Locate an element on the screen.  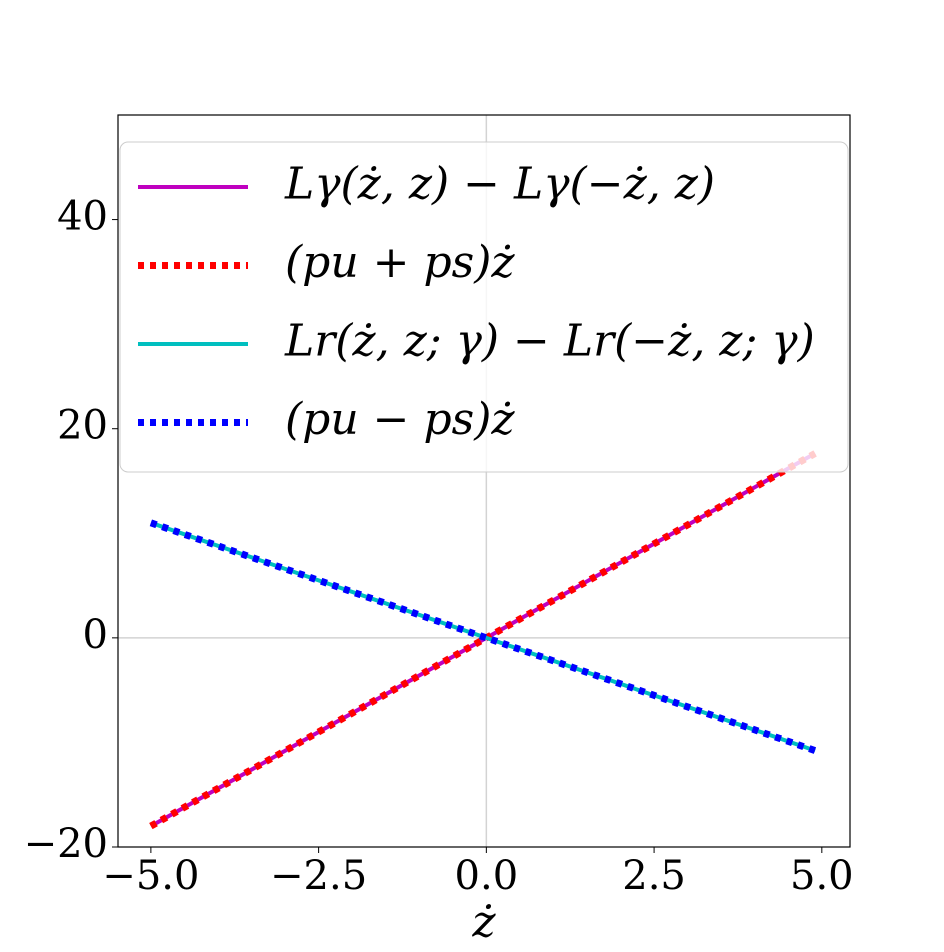
x-axis-label: ż is located at coordinates (483, 922).